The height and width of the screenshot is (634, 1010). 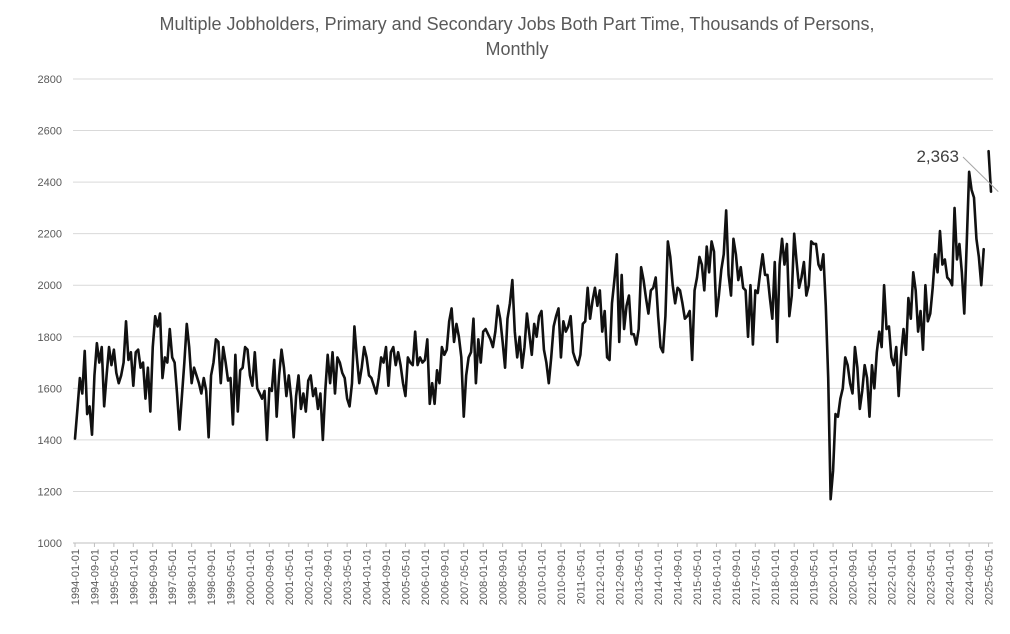 I want to click on x-tick-label: 2023-05-01, so click(x=931, y=577).